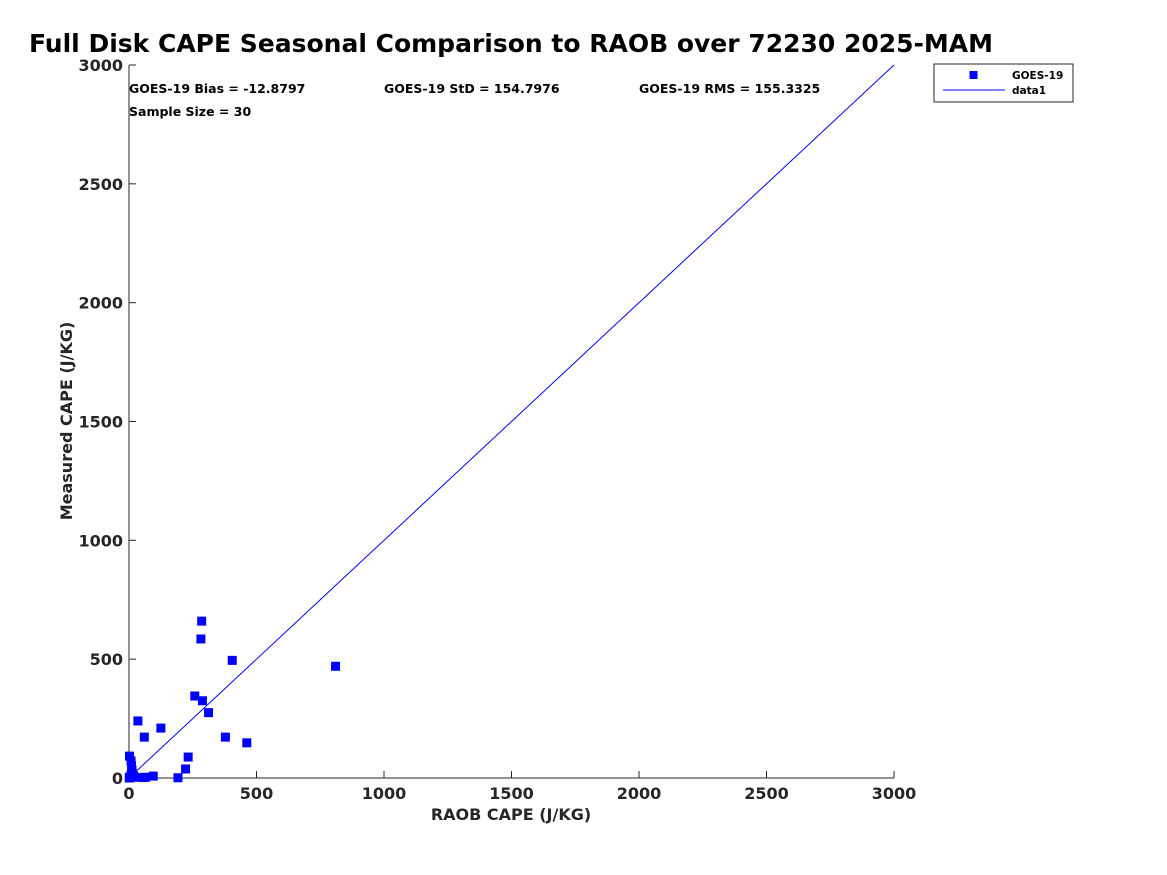  I want to click on legend-label-goes-19: GOES-19, so click(1037, 76).